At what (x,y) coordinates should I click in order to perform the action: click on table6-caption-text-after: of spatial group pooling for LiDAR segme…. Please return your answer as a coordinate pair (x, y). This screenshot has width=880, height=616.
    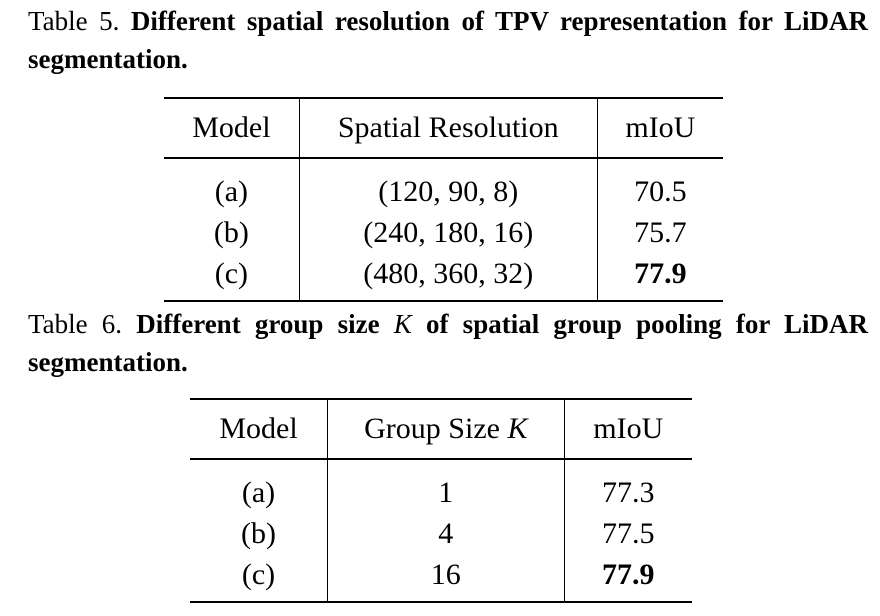
    Looking at the image, I should click on (448, 343).